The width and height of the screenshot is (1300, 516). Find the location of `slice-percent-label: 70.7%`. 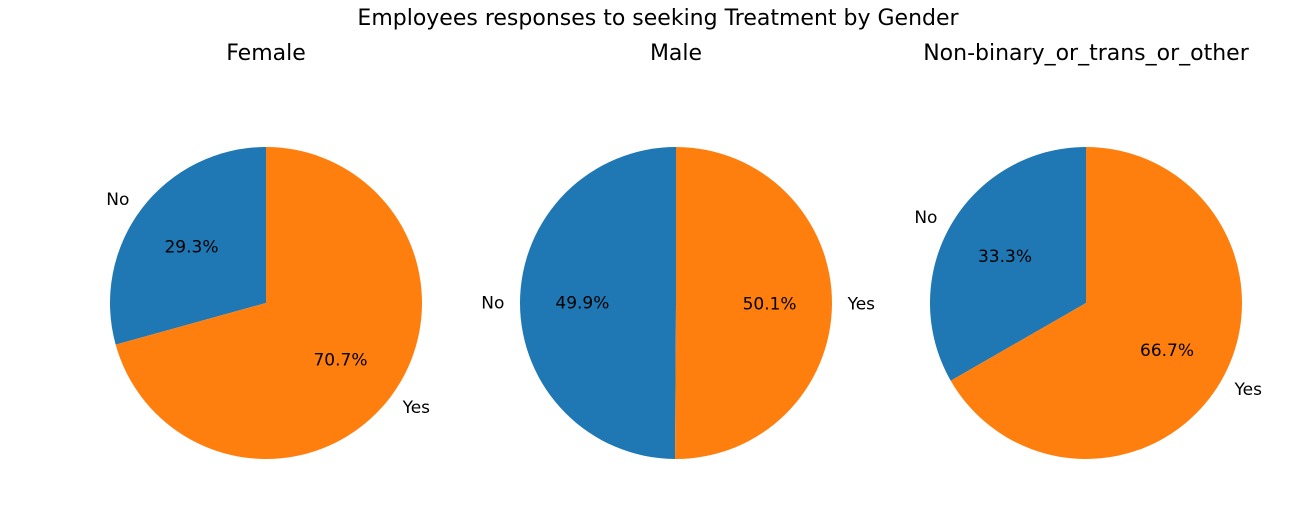

slice-percent-label: 70.7% is located at coordinates (340, 361).